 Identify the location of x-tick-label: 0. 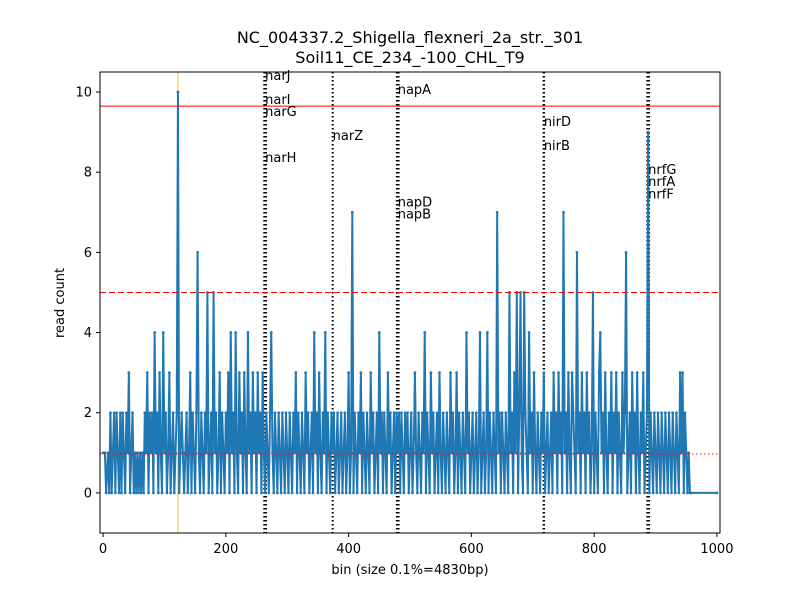
(103, 549).